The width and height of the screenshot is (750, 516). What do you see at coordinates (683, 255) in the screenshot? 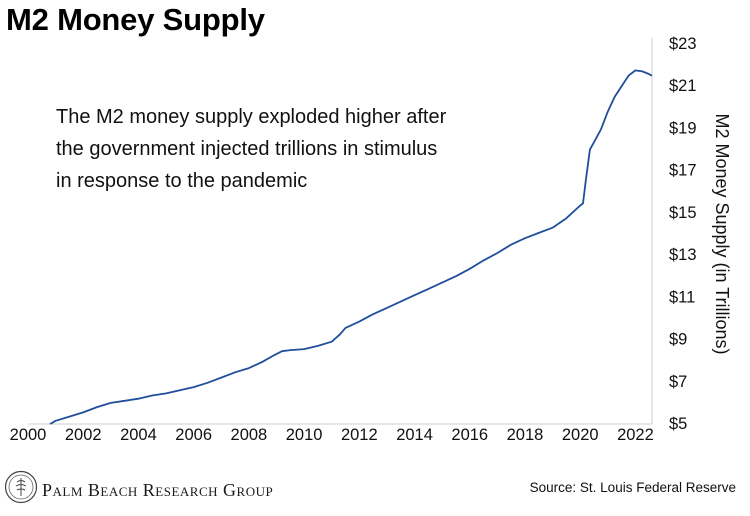
I see `y-tick-label: $13` at bounding box center [683, 255].